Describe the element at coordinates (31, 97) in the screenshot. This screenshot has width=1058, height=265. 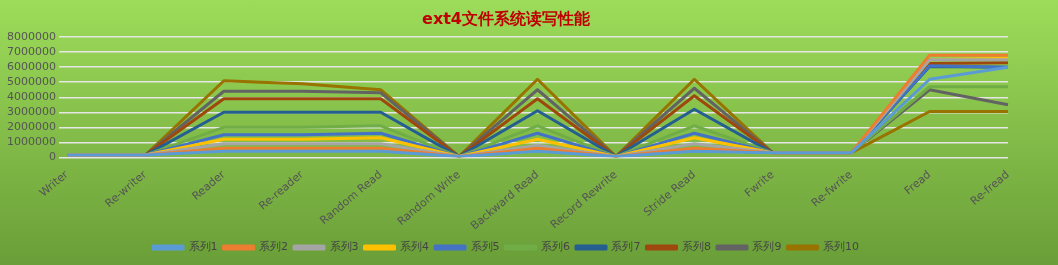
I see `y-tick-label: 4000000` at that location.